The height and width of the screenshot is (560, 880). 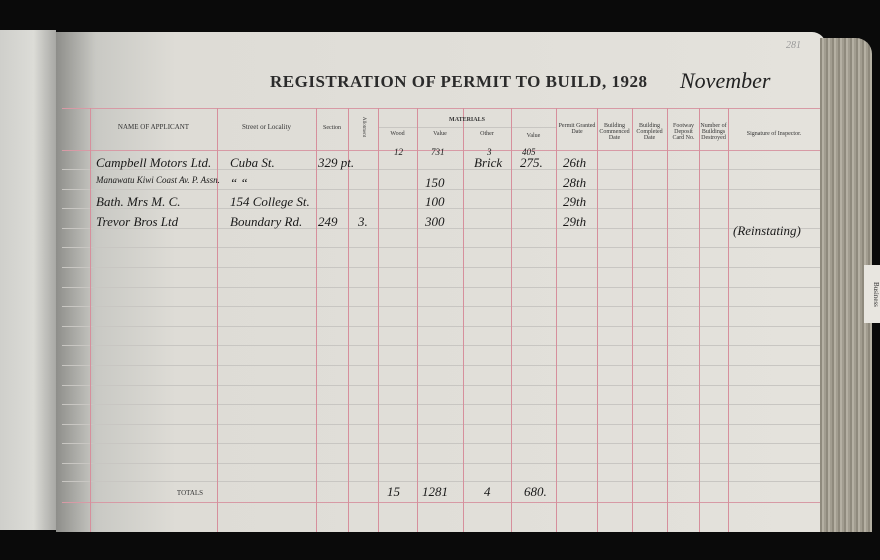 I want to click on row-value1: 150, so click(x=435, y=182).